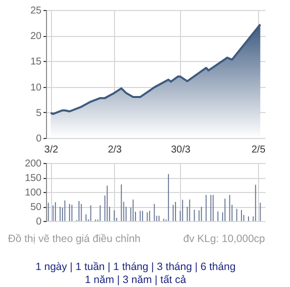 This screenshot has width=290, height=287. What do you see at coordinates (135, 267) in the screenshot?
I see `text: 1 ngày | 1 tuần | 1 tháng | 3 tháng | 6 tháng` at bounding box center [135, 267].